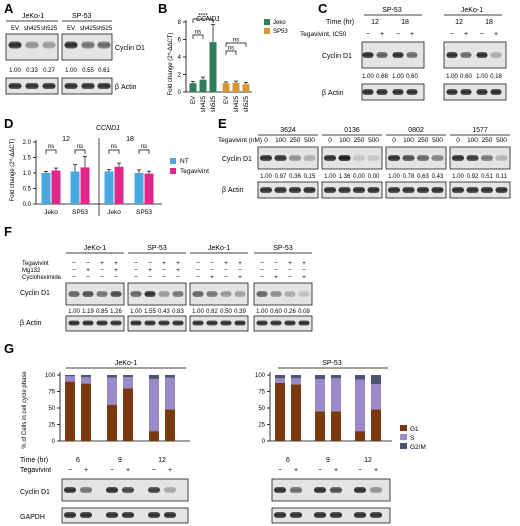 The height and width of the screenshot is (526, 520). I want to click on panel-g-ylabel: % of Cells in cell cycle phase, so click(25, 410).